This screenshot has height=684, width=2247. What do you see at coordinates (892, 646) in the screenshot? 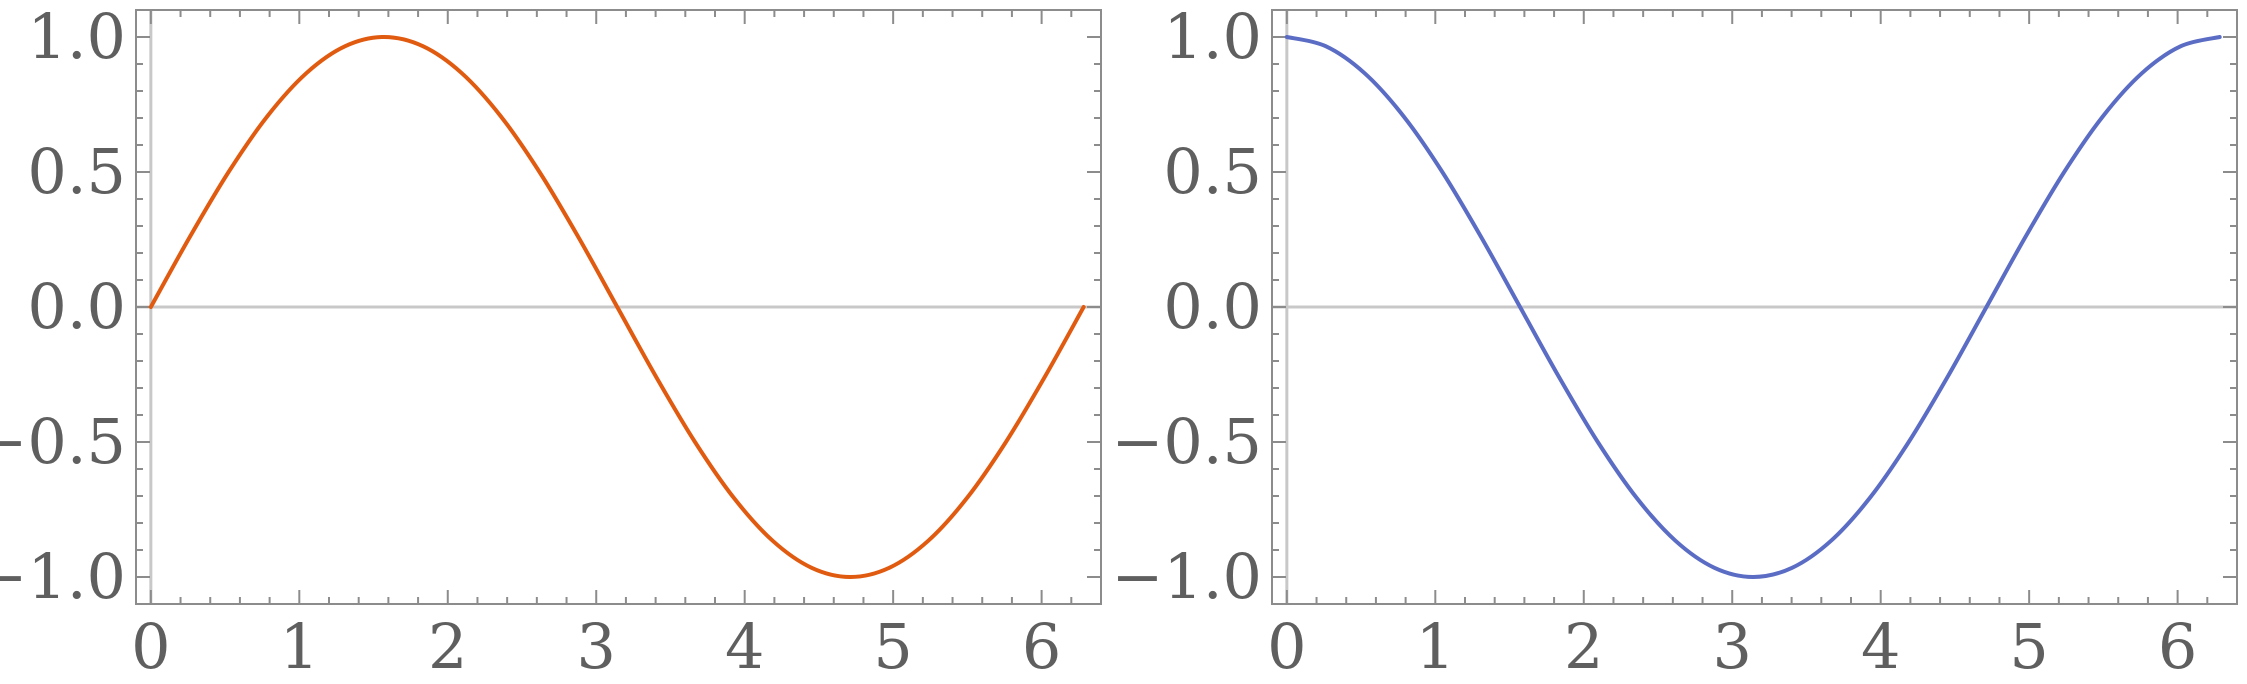
I see `left-x-tick-label: 5` at bounding box center [892, 646].